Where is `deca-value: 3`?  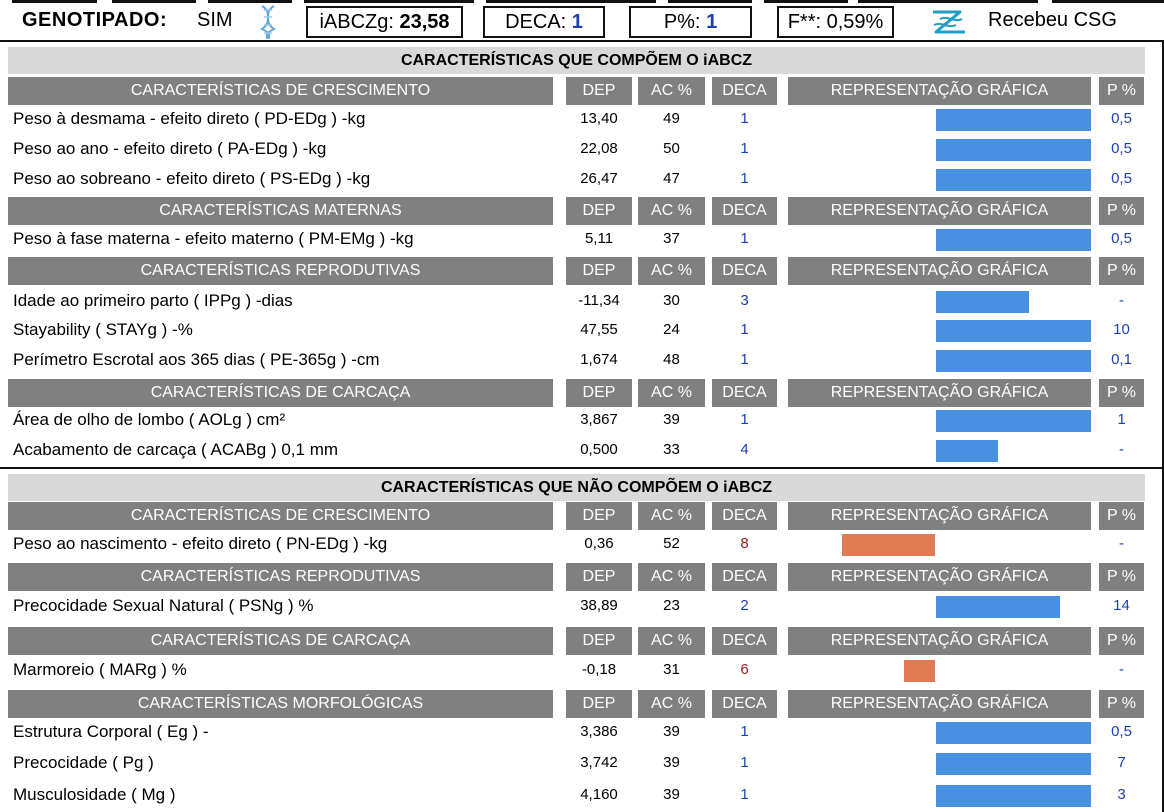
deca-value: 3 is located at coordinates (744, 300).